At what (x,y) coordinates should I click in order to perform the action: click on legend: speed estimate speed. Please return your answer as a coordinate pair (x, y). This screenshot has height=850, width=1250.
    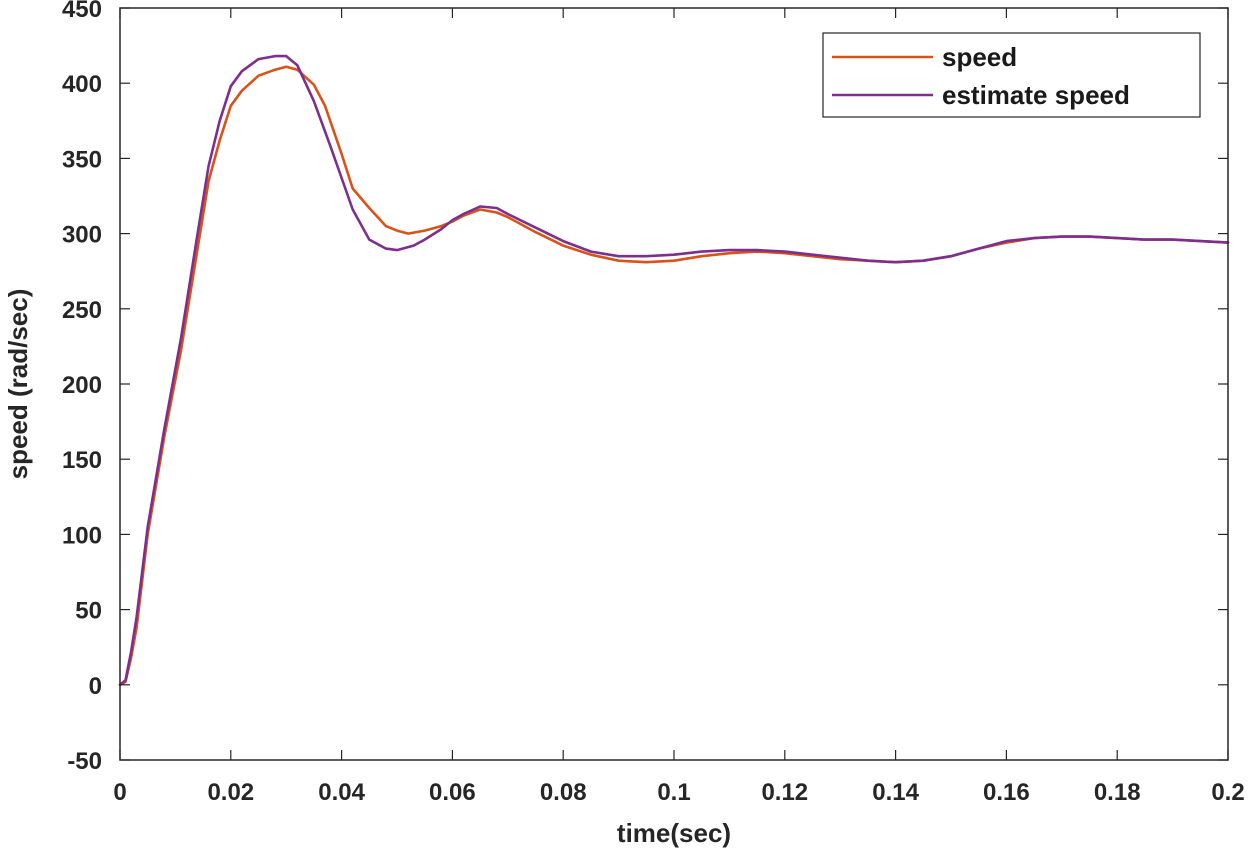
    Looking at the image, I should click on (1011, 75).